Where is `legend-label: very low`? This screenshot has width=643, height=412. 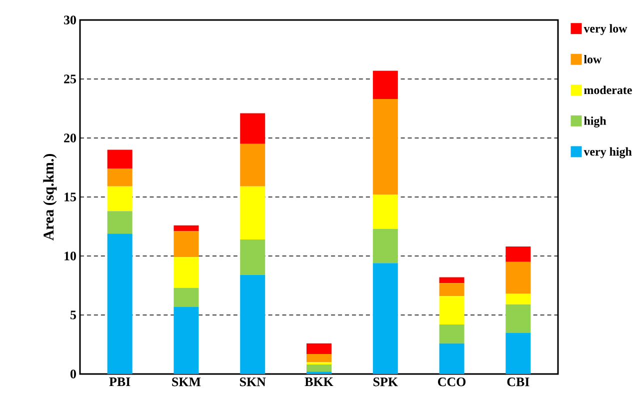 legend-label: very low is located at coordinates (606, 30).